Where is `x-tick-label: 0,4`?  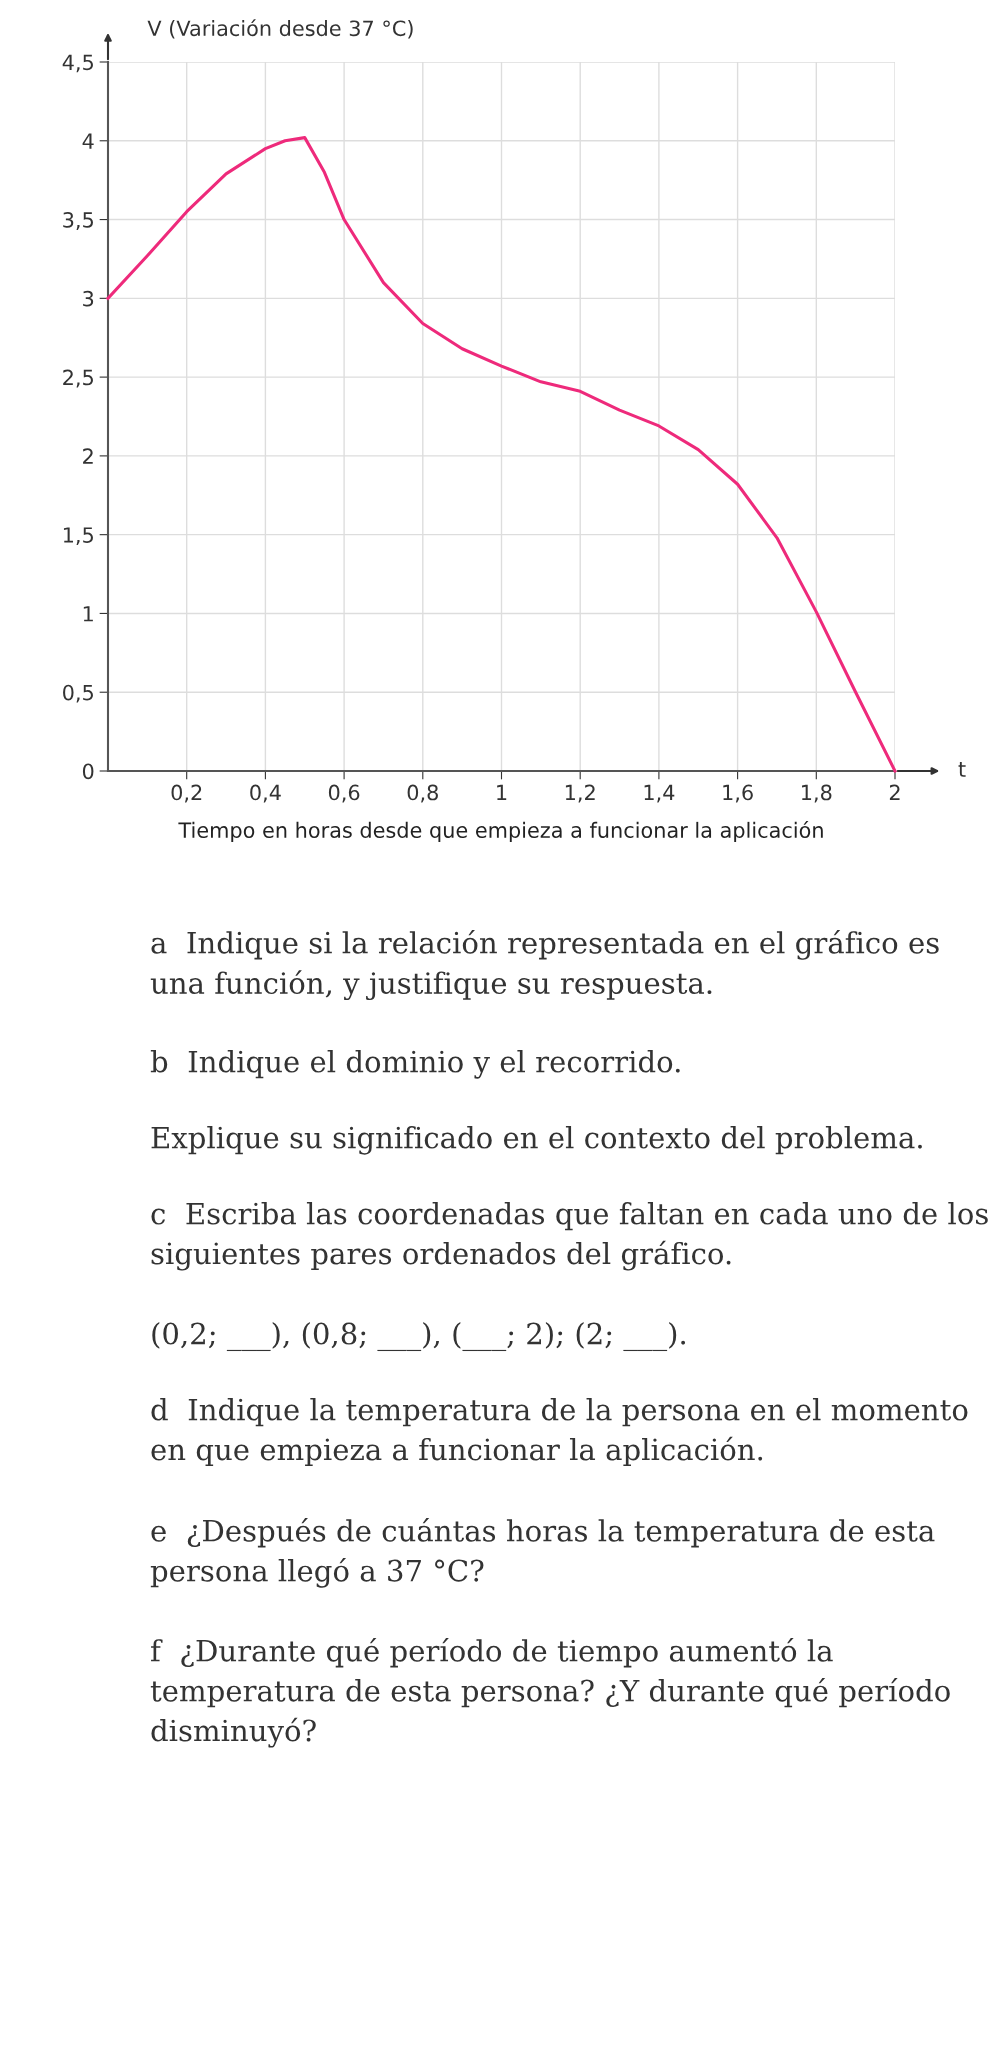 x-tick-label: 0,4 is located at coordinates (265, 793).